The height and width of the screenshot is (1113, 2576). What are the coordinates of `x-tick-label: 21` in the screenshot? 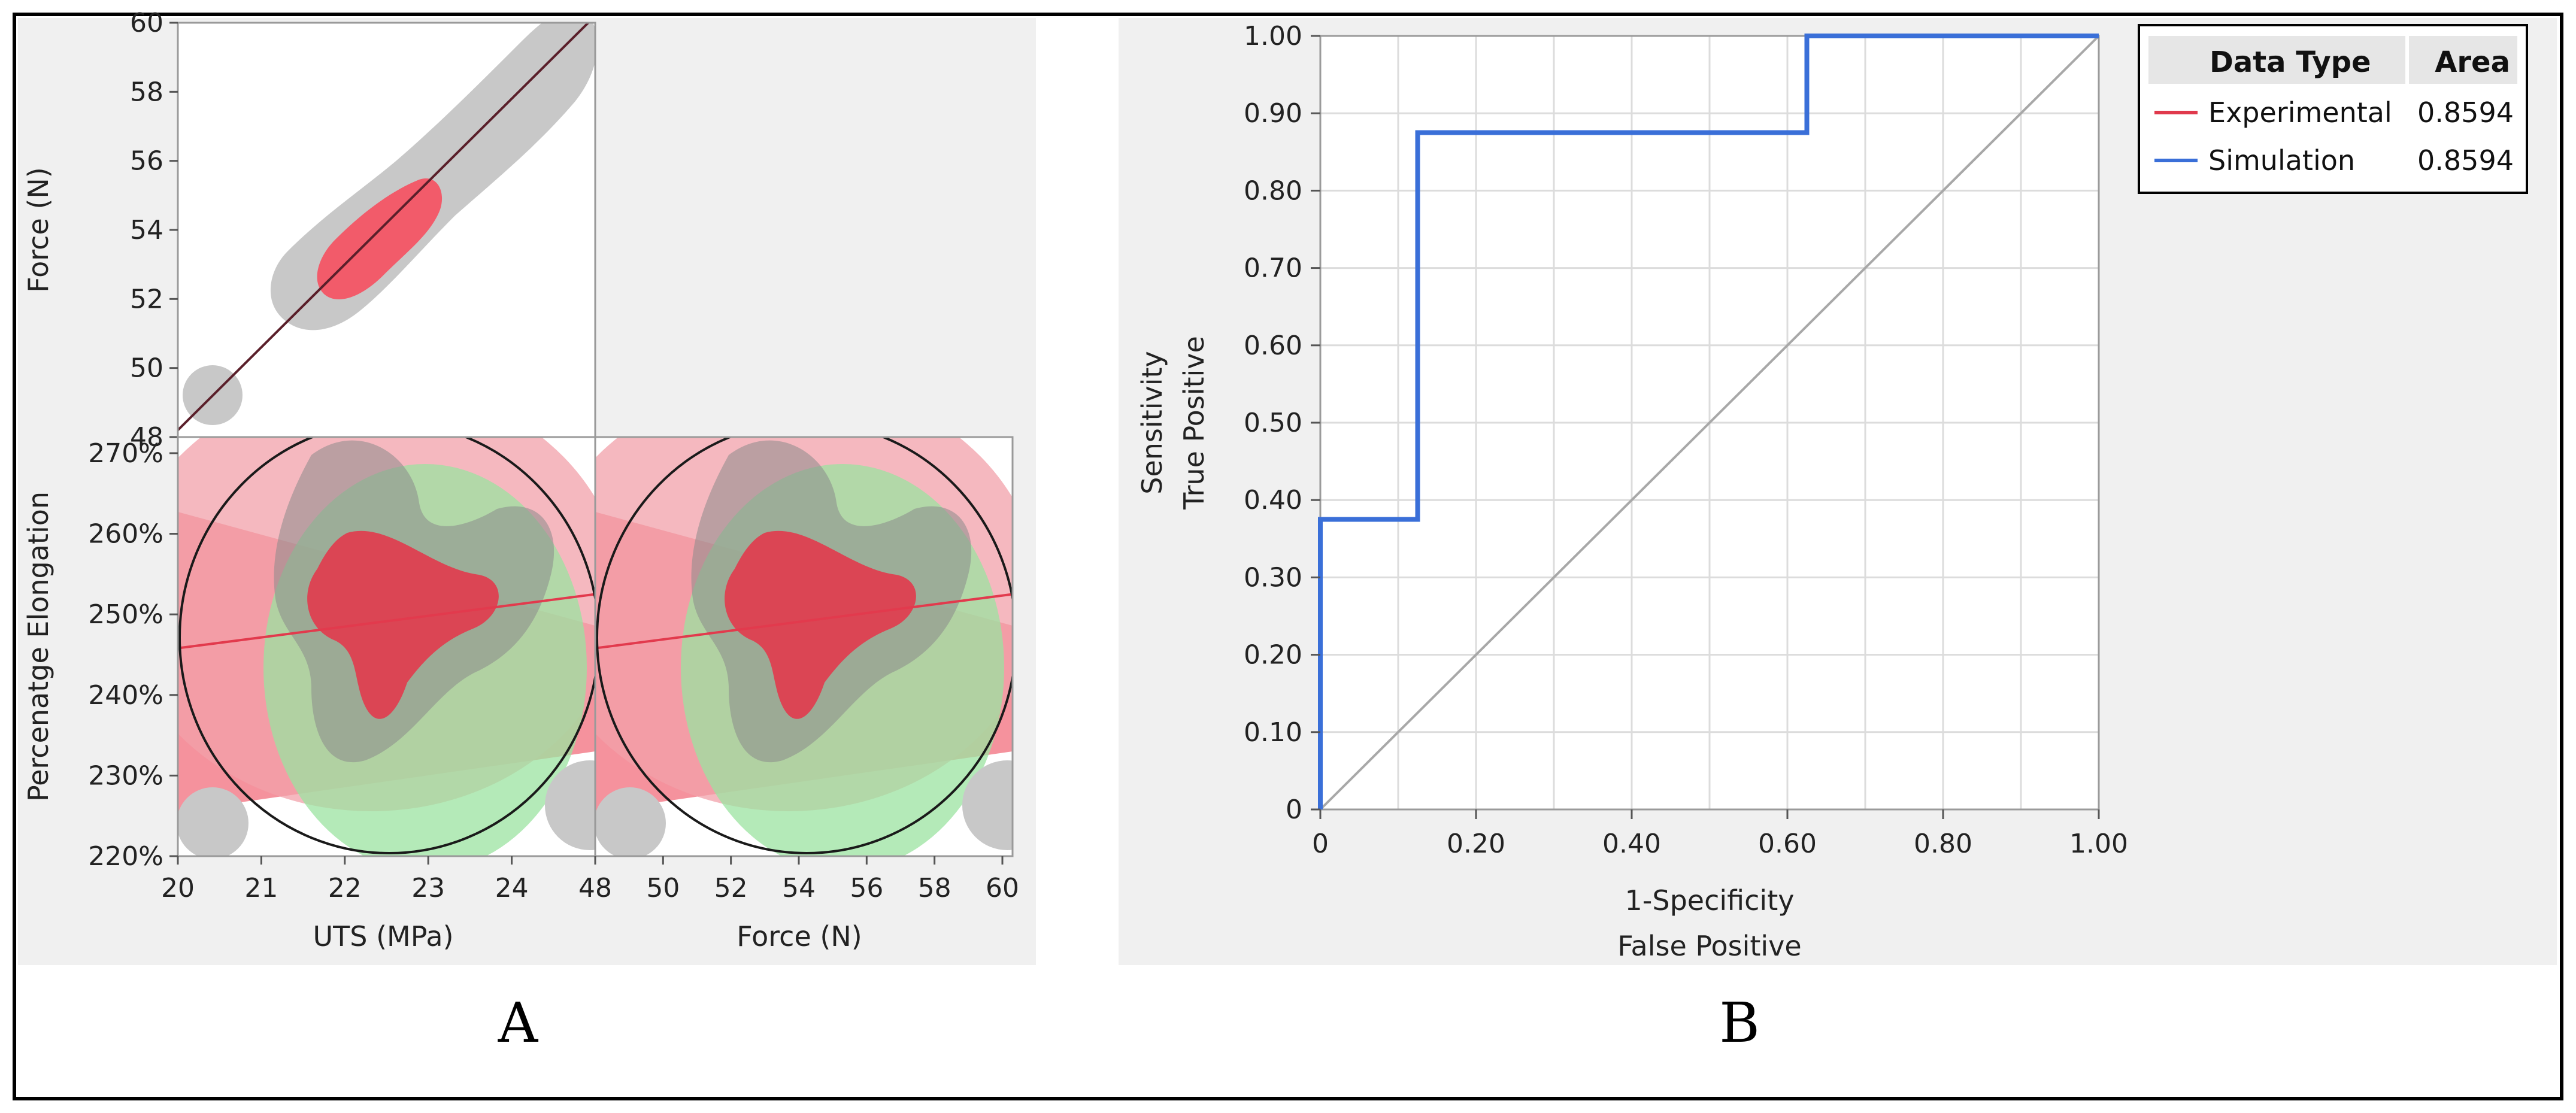 It's located at (261, 888).